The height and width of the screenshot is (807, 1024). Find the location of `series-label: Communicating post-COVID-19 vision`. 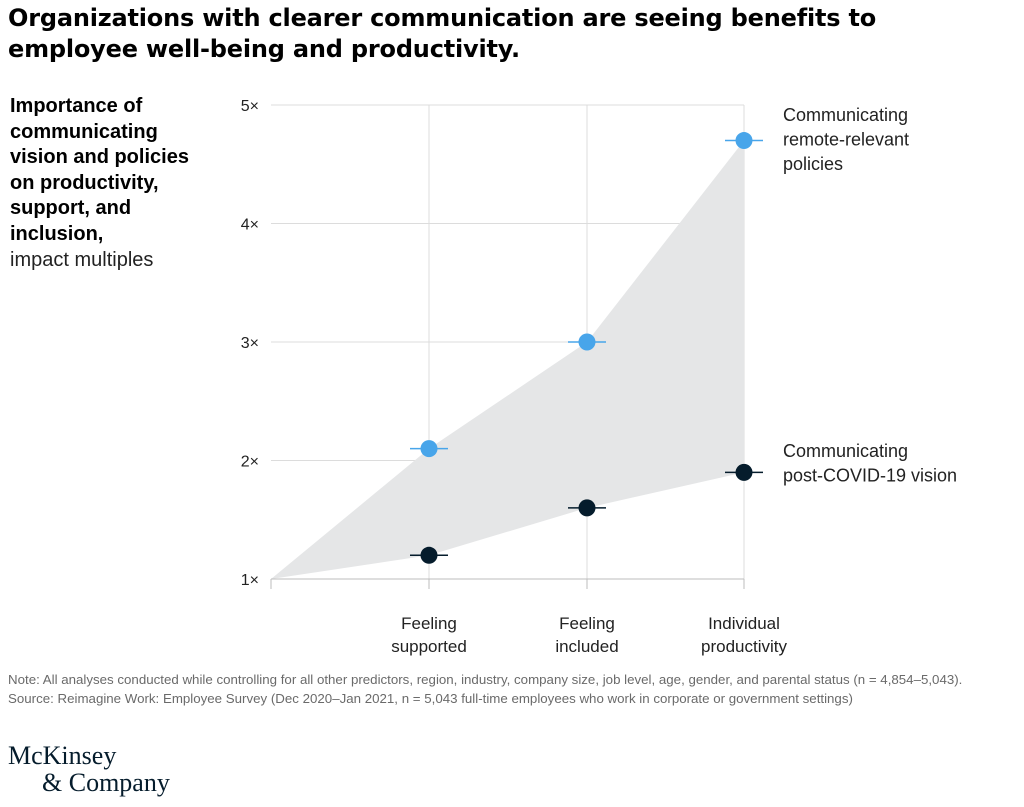

series-label: Communicating post-COVID-19 vision is located at coordinates (870, 463).